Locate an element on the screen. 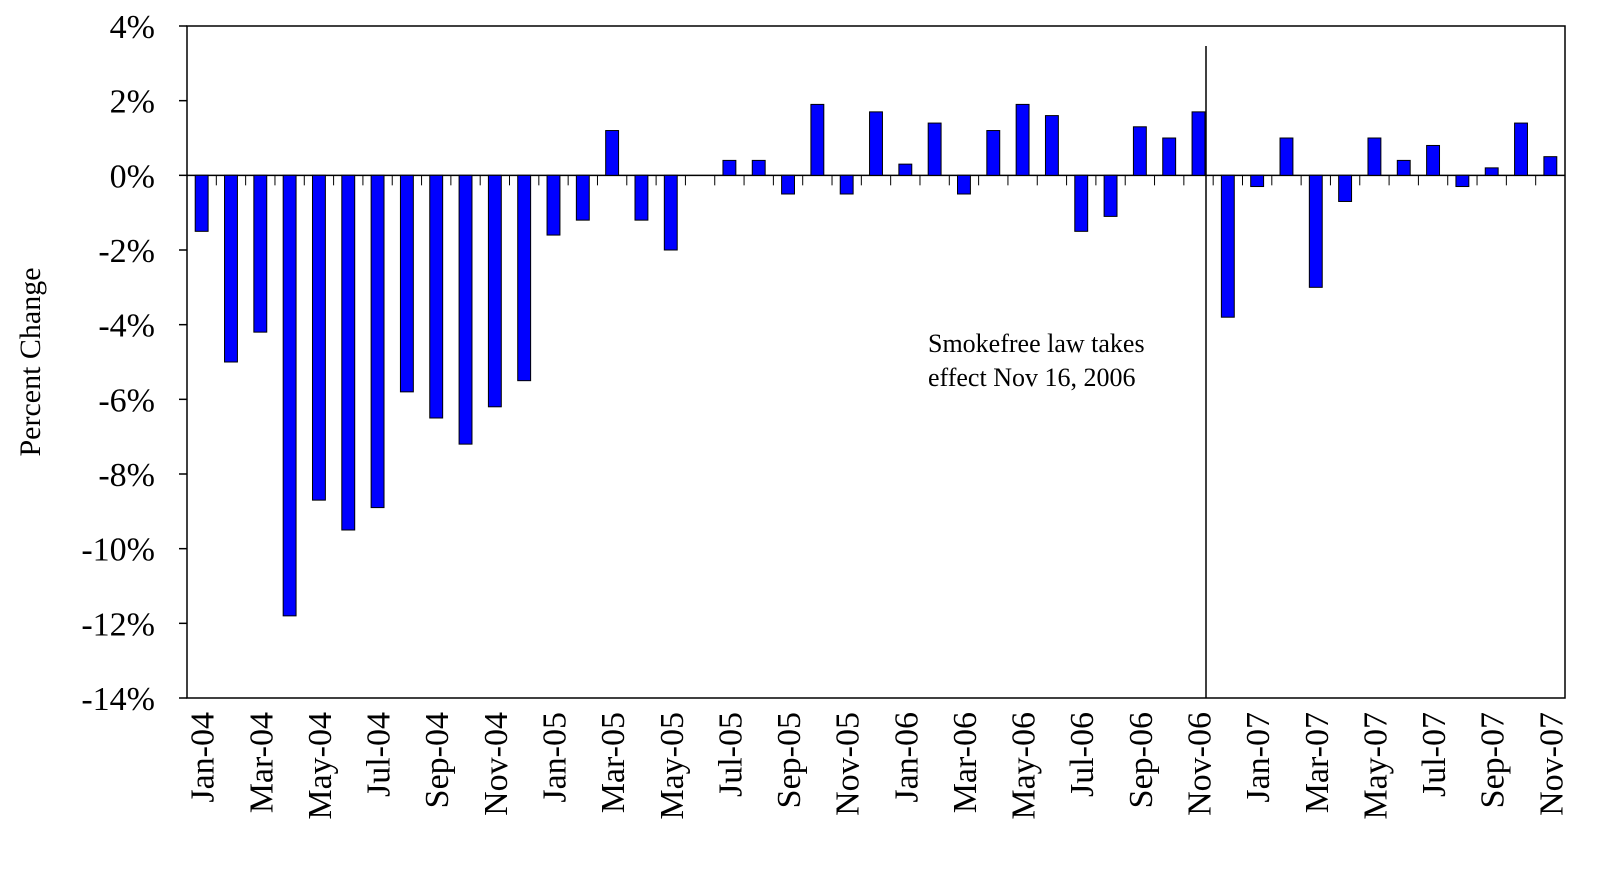 The image size is (1608, 876). x-tick-label: Nov-05 is located at coordinates (848, 764).